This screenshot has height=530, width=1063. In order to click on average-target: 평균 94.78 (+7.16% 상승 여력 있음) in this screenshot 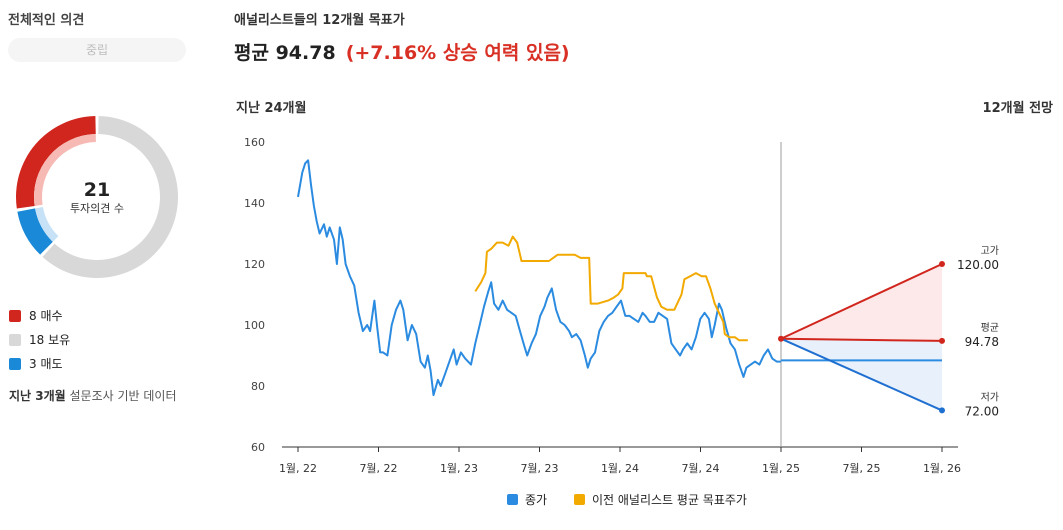, I will do `click(402, 51)`.